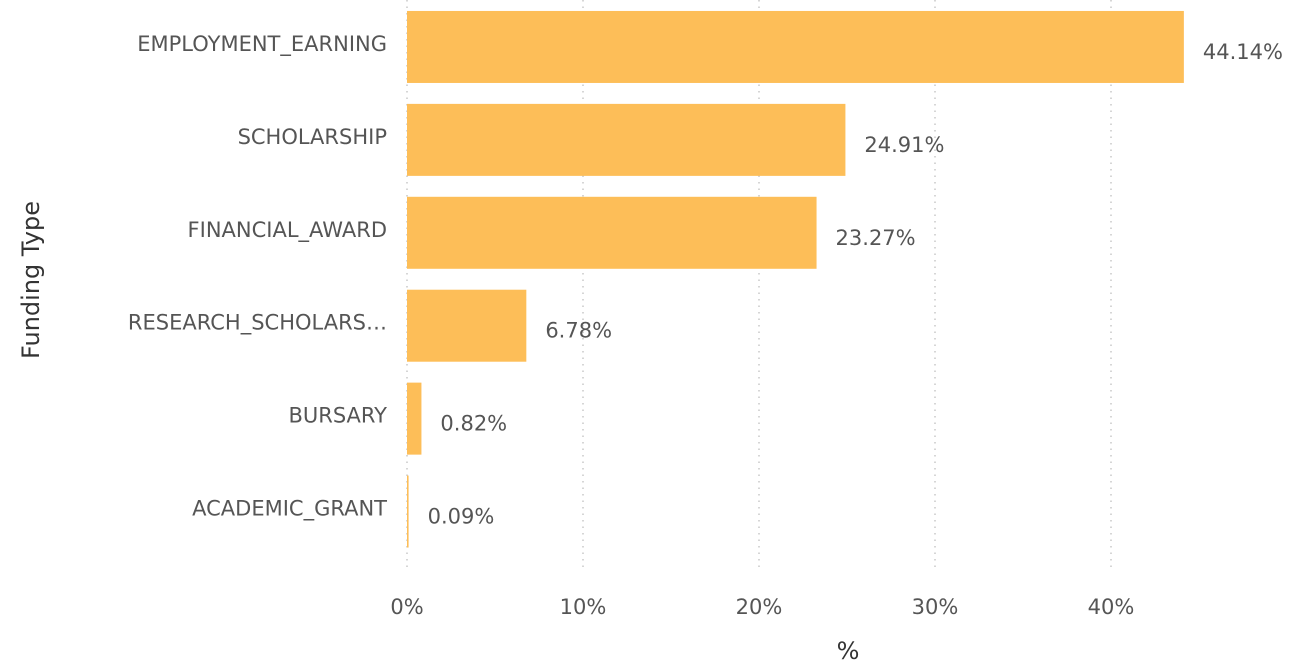  Describe the element at coordinates (406, 607) in the screenshot. I see `x-tick-label: 0%` at that location.